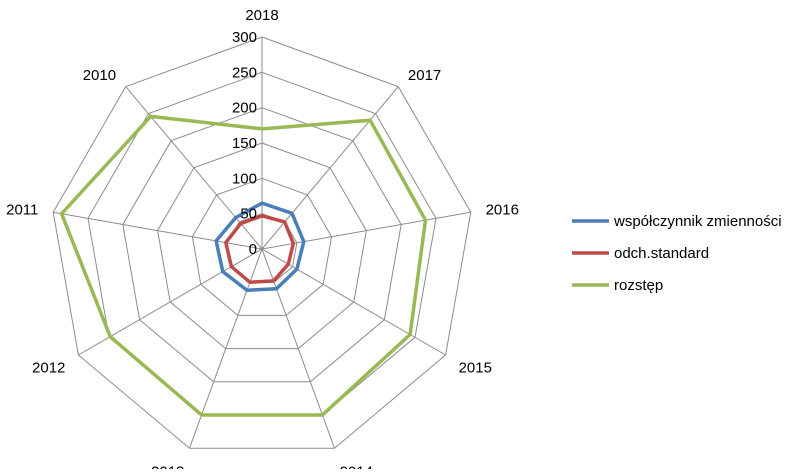 Image resolution: width=790 pixels, height=474 pixels. I want to click on category-label: 2017, so click(424, 75).